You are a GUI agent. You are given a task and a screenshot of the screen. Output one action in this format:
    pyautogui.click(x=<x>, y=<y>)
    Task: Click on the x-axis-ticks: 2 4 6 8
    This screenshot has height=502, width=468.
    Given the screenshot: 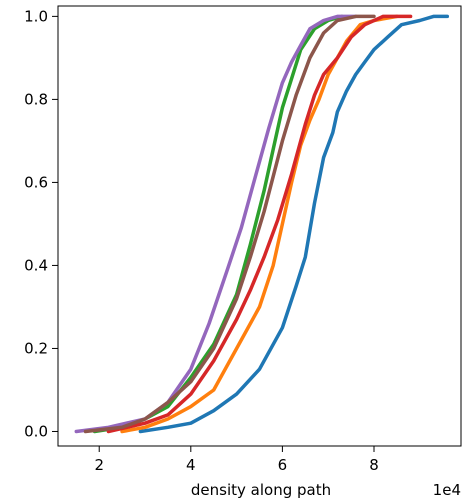 What is the action you would take?
    pyautogui.click(x=236, y=460)
    